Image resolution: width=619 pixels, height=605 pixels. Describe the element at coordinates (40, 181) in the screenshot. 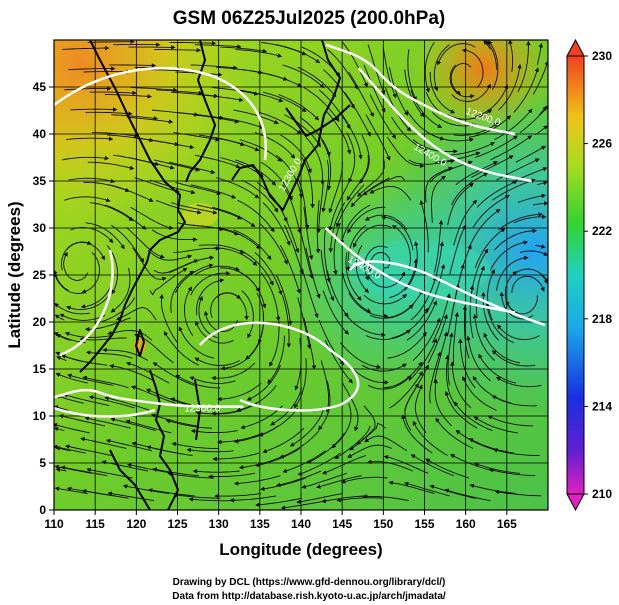

I see `y-tick-label: 35` at that location.